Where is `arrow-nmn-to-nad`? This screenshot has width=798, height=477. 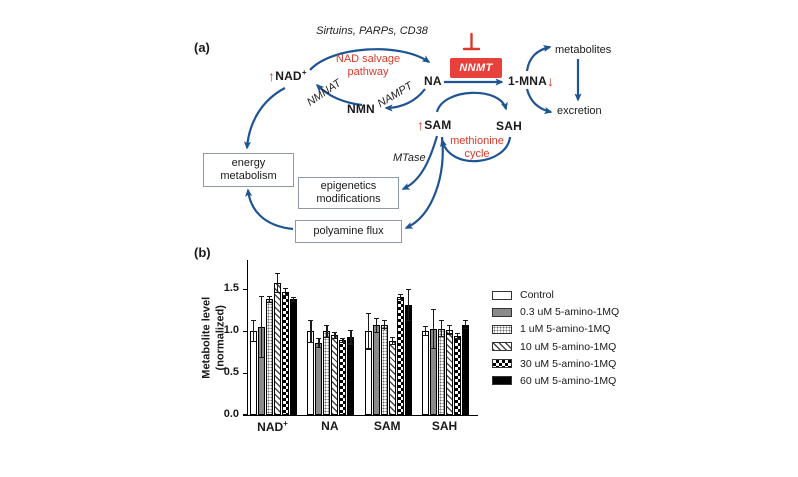 arrow-nmn-to-nad is located at coordinates (339, 95).